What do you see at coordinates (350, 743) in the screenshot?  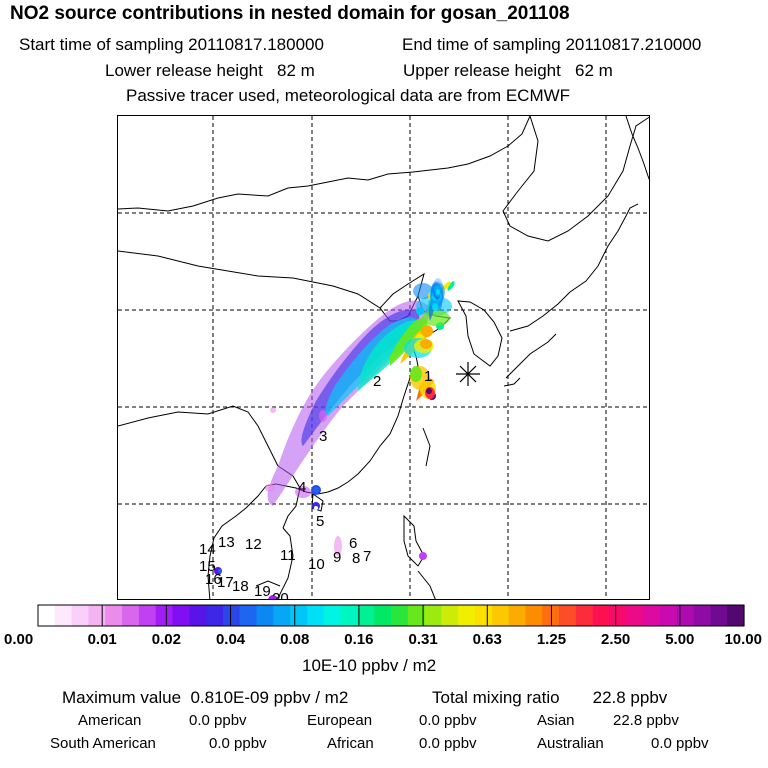 I see `region-african-label: African` at bounding box center [350, 743].